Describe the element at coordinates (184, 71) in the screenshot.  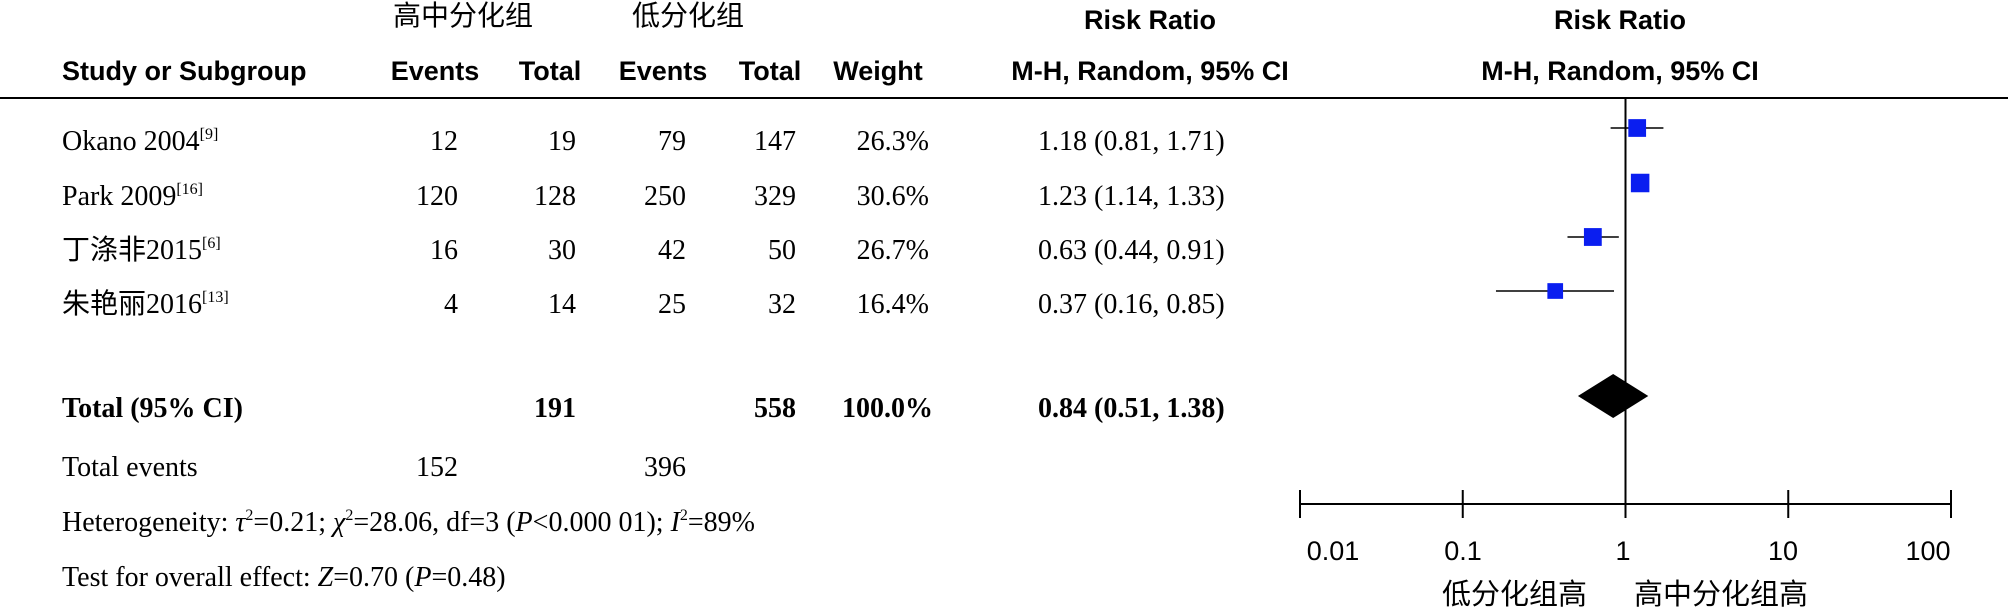
I see `study-column-header: Study or Subgroup` at that location.